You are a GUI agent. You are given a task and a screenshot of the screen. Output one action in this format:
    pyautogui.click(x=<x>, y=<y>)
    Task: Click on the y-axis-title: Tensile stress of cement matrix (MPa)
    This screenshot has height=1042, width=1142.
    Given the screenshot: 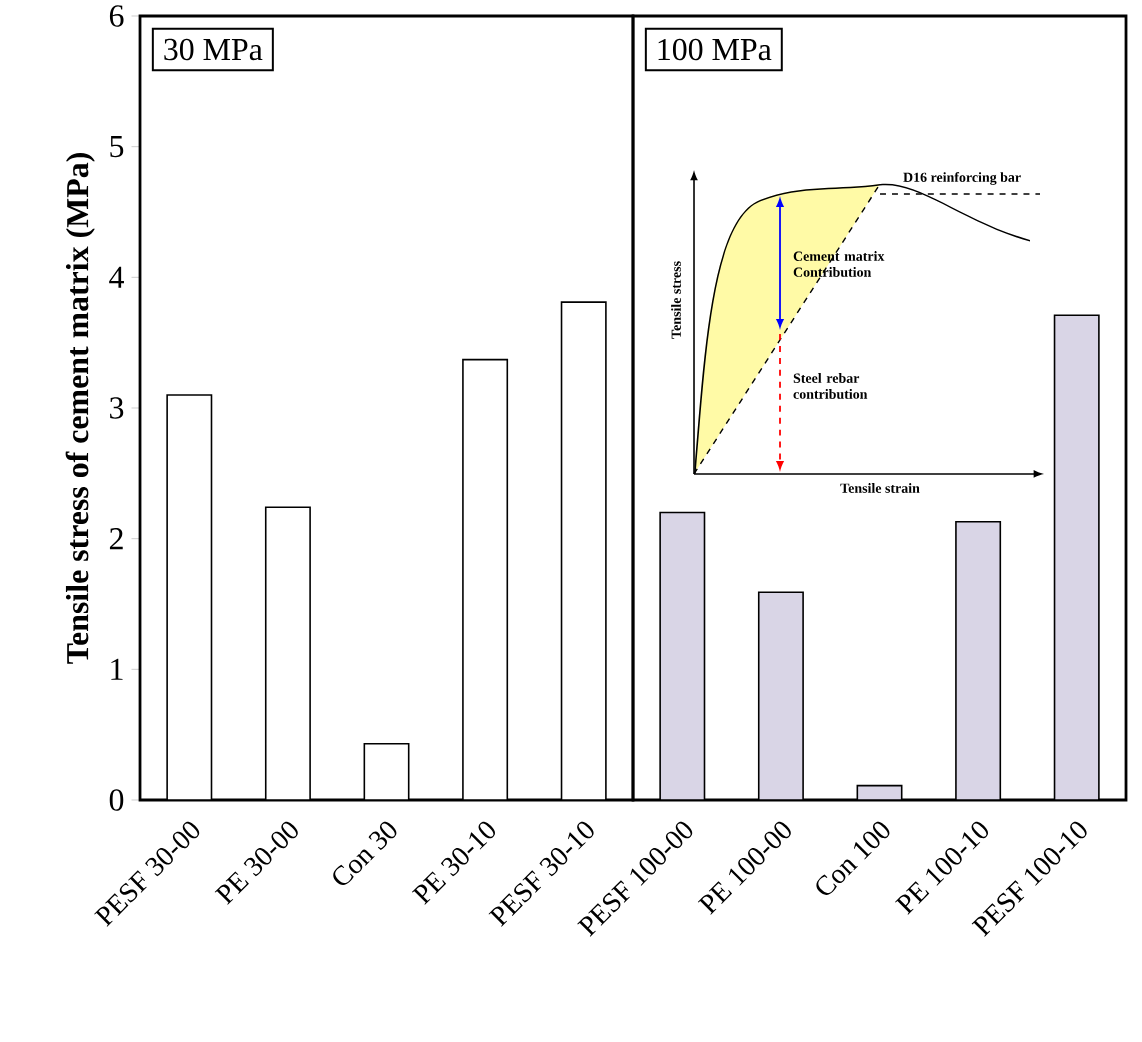 What is the action you would take?
    pyautogui.click(x=80, y=408)
    